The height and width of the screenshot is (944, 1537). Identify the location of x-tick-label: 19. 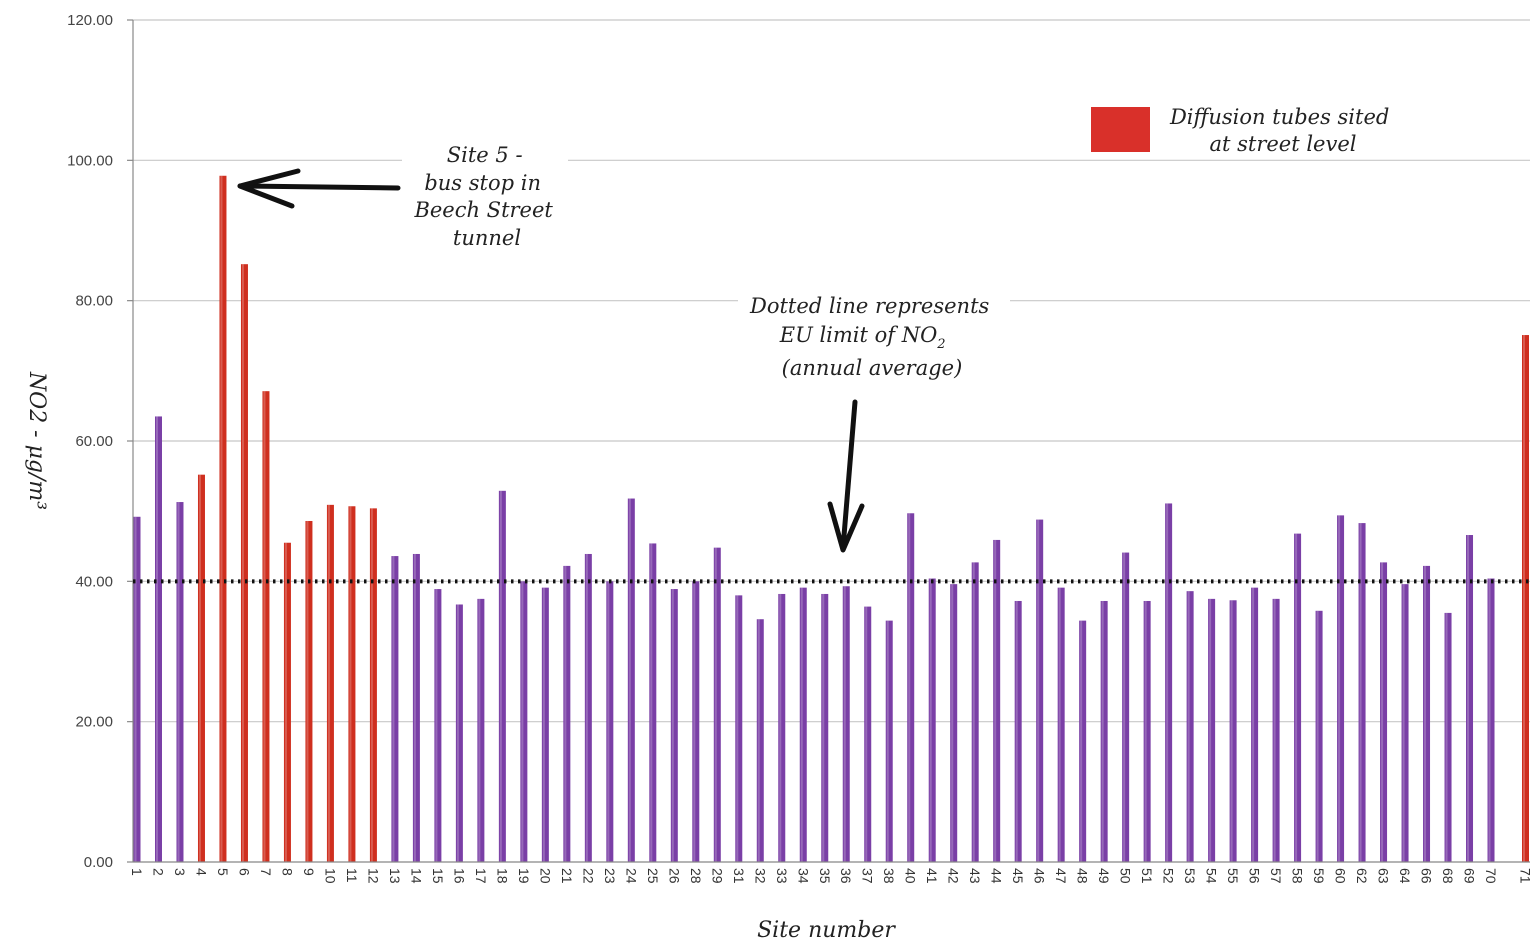
(524, 876).